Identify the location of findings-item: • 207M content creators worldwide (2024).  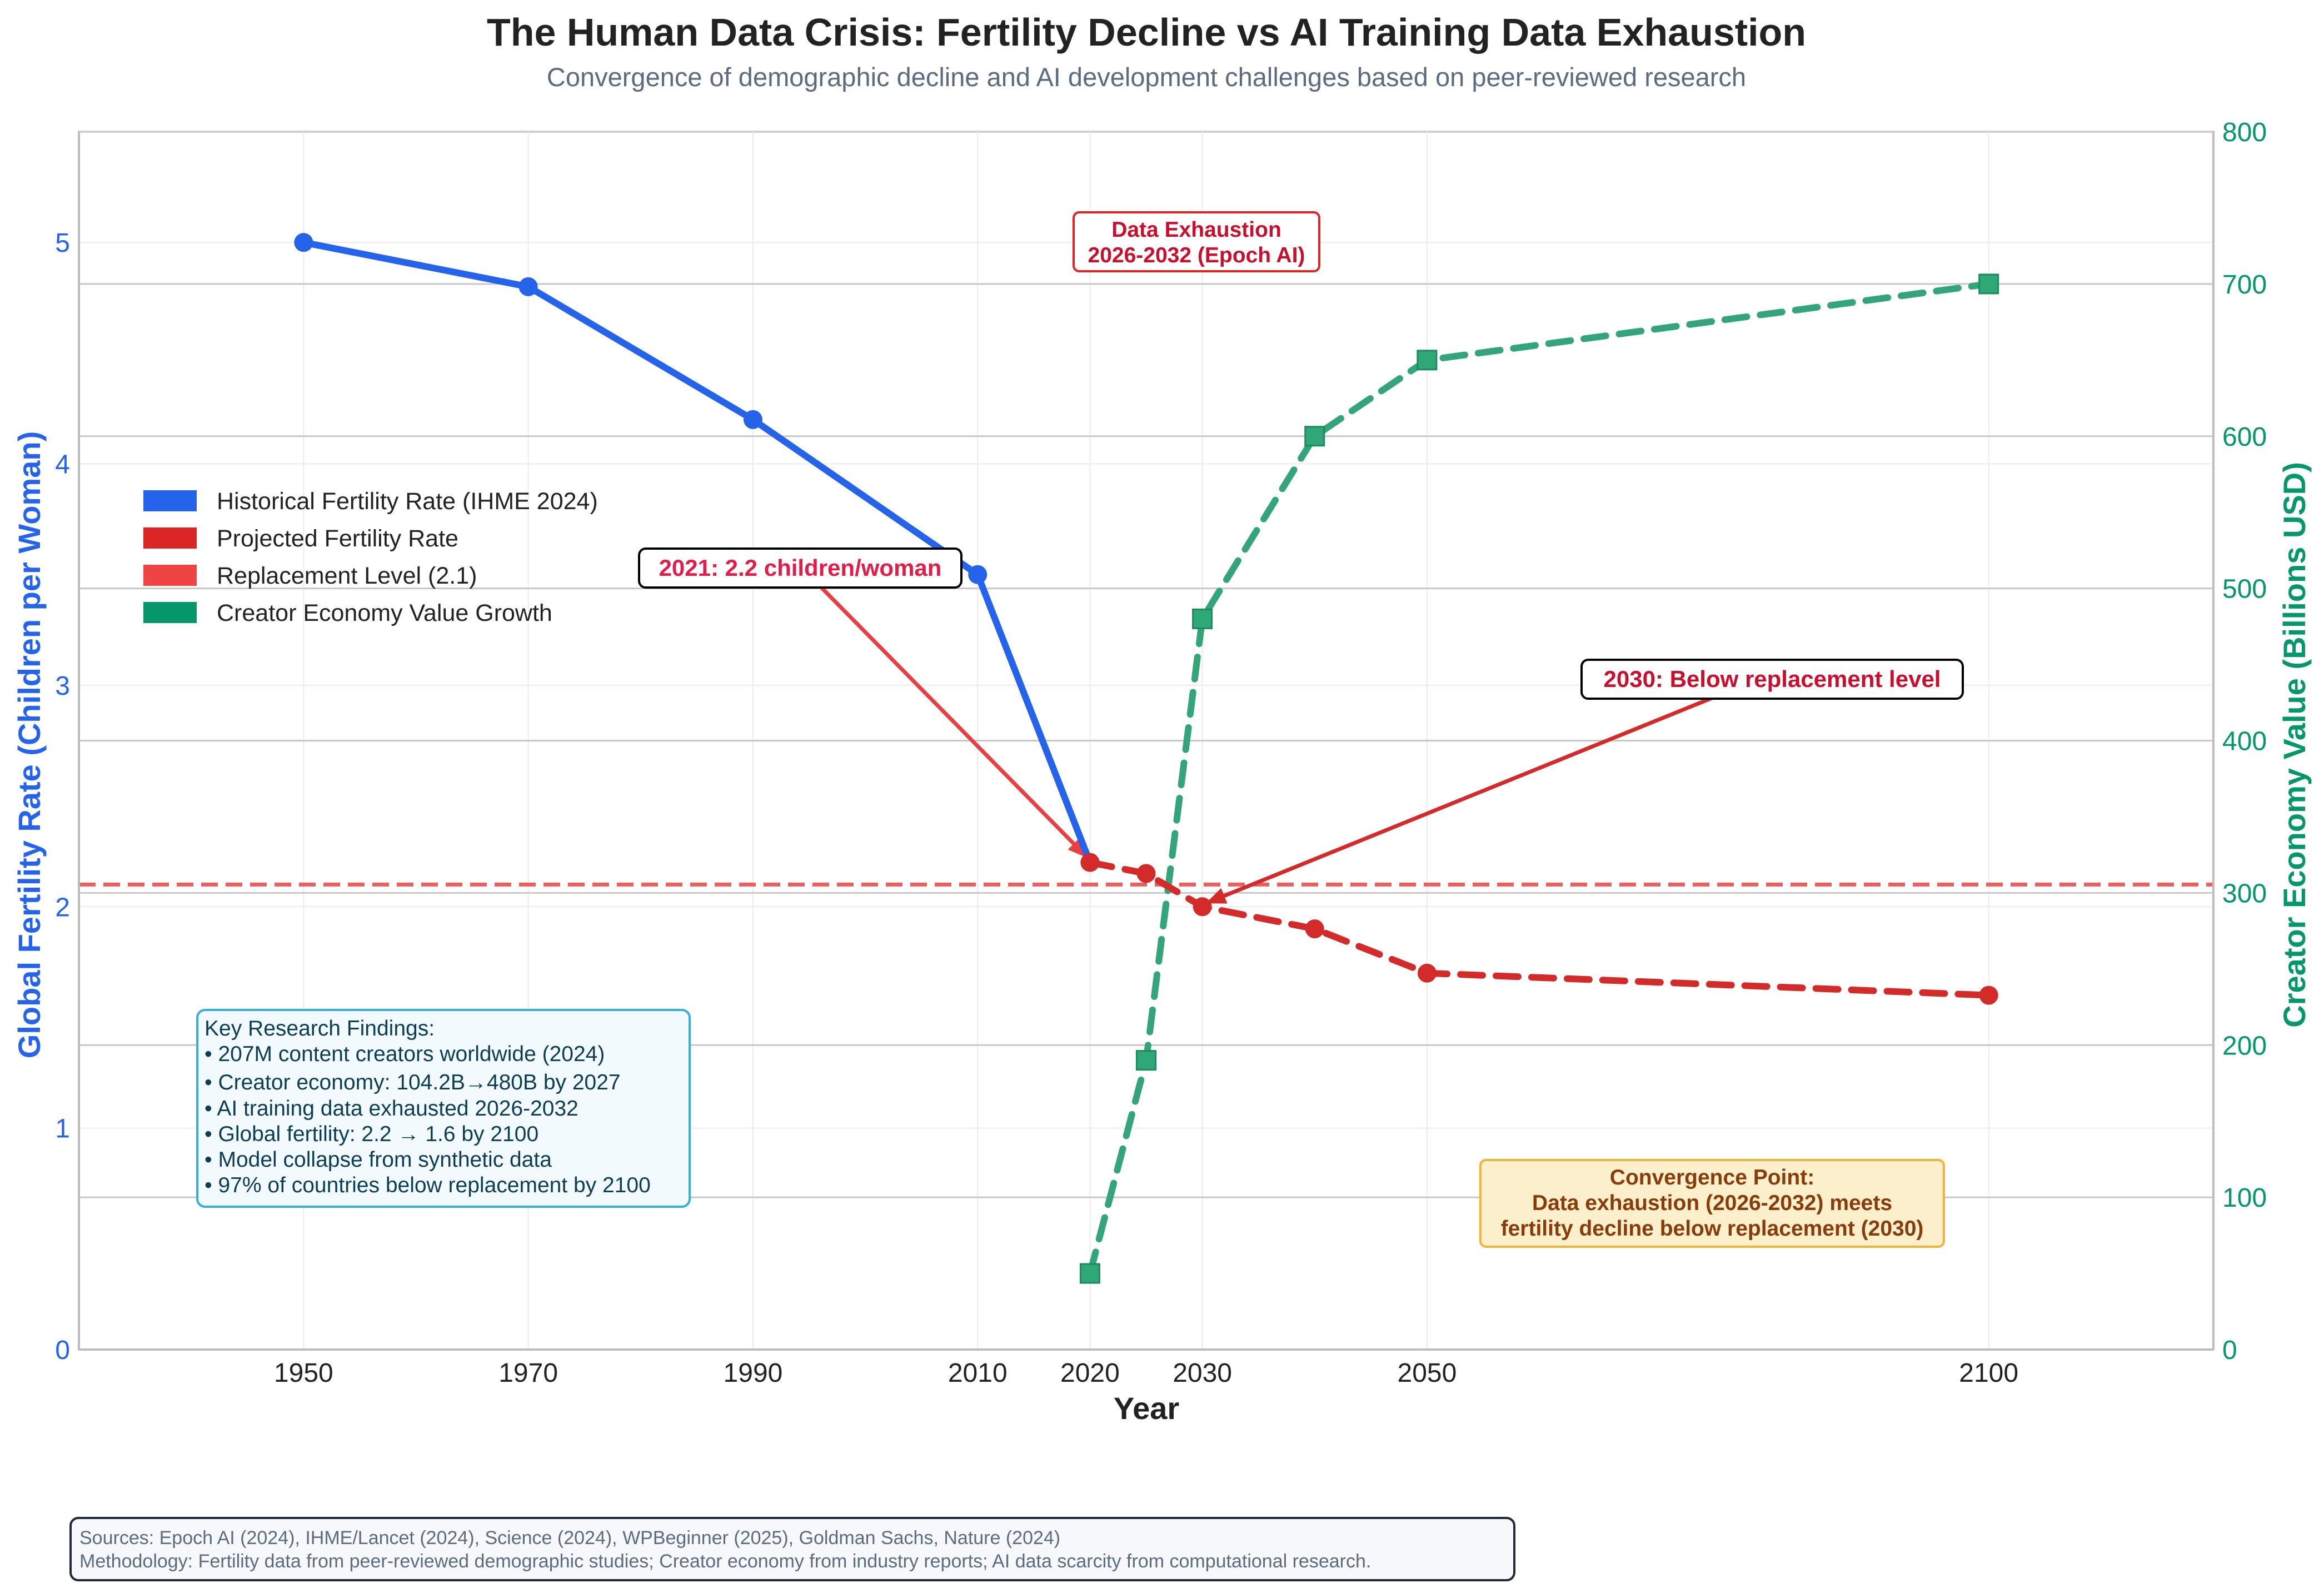
(405, 1054).